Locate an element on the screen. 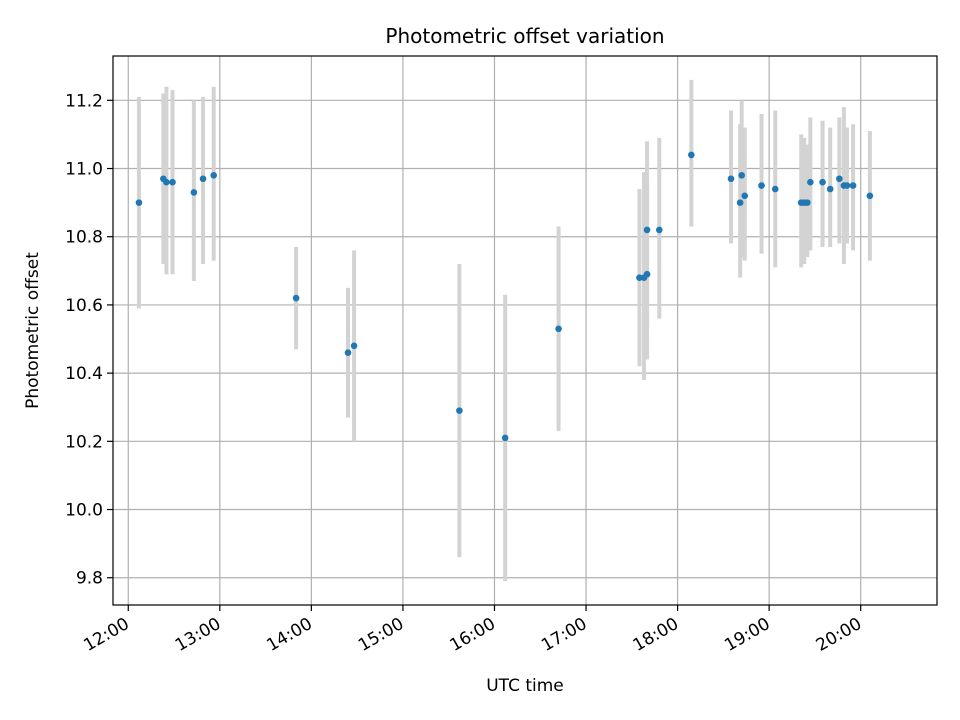 The image size is (960, 720). y-tick-label: 10.0 is located at coordinates (84, 511).